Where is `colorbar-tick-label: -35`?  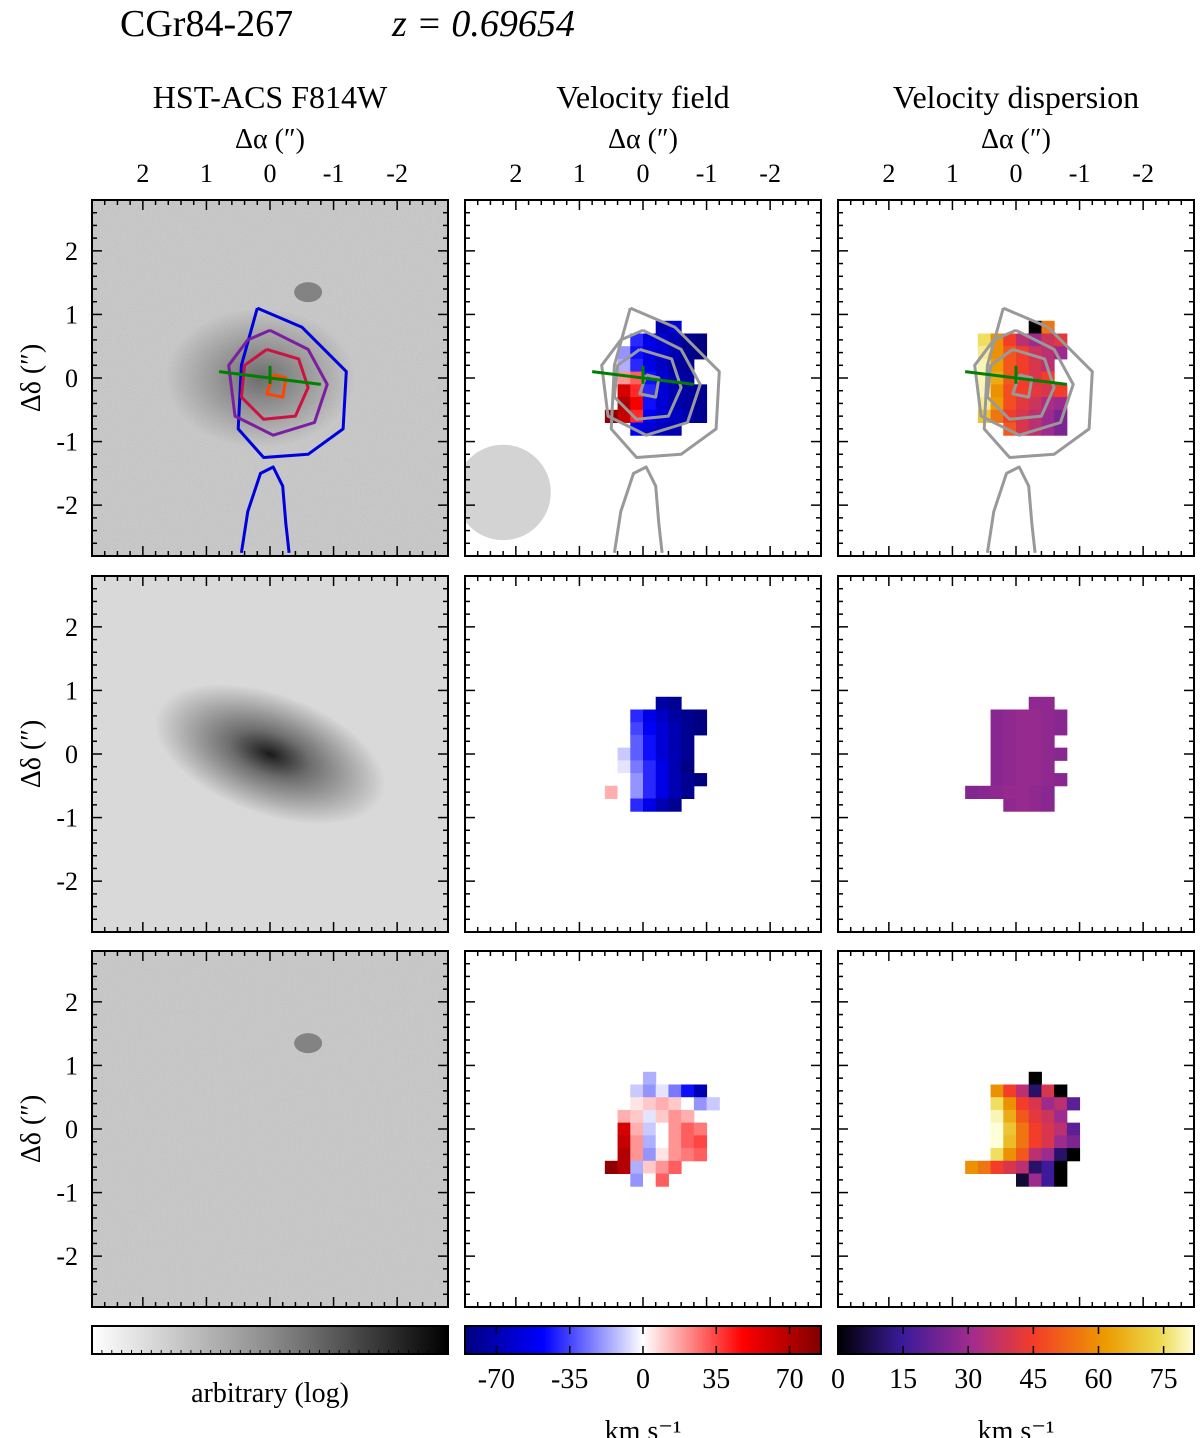
colorbar-tick-label: -35 is located at coordinates (569, 1379).